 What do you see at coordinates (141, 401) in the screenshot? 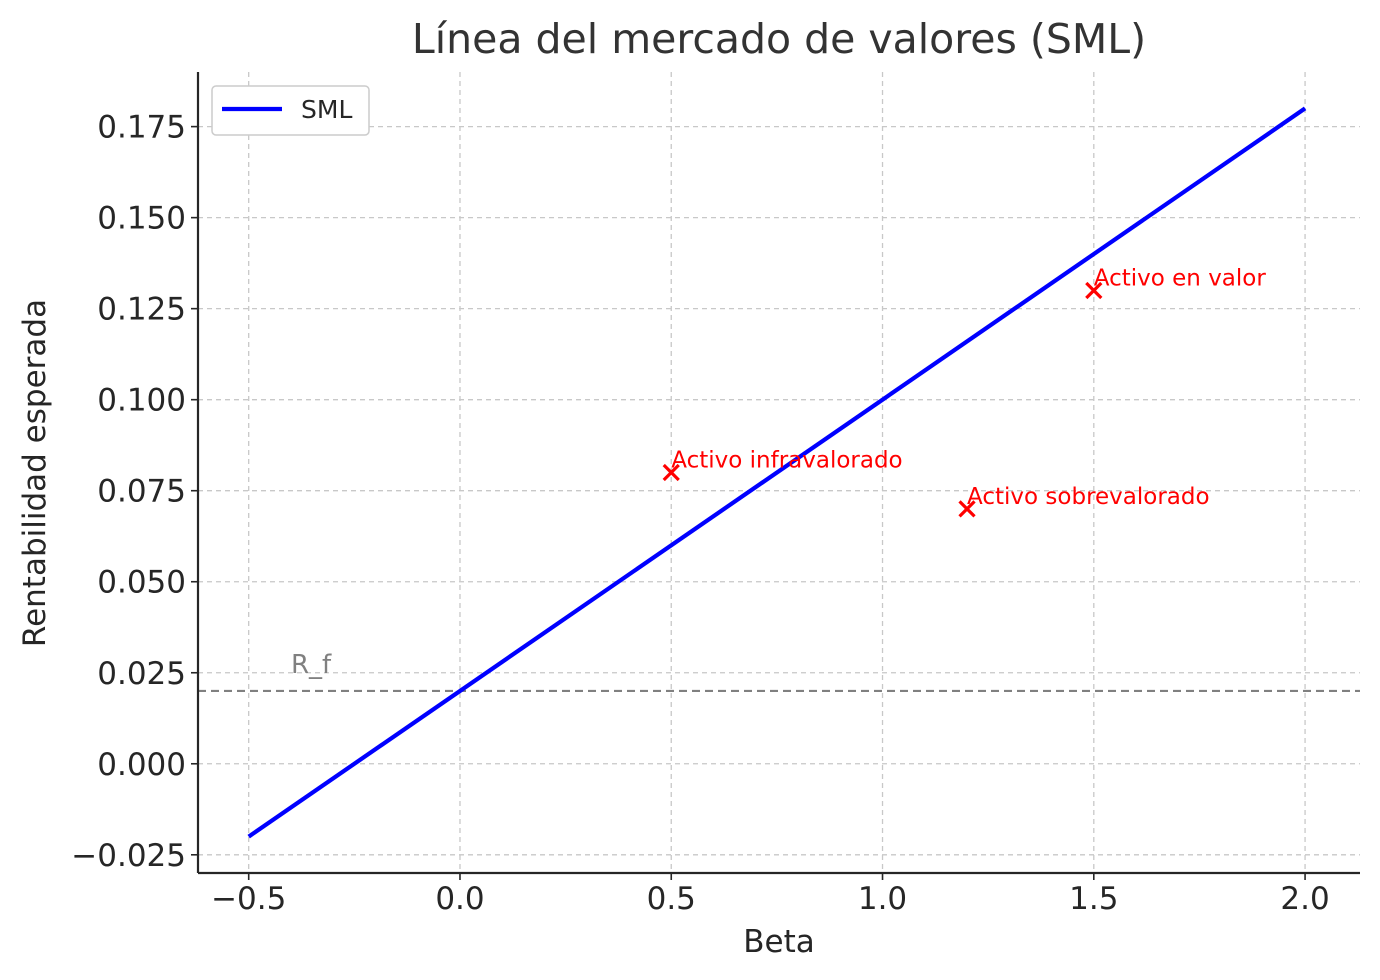
I see `y-tick-label: 0.100` at bounding box center [141, 401].